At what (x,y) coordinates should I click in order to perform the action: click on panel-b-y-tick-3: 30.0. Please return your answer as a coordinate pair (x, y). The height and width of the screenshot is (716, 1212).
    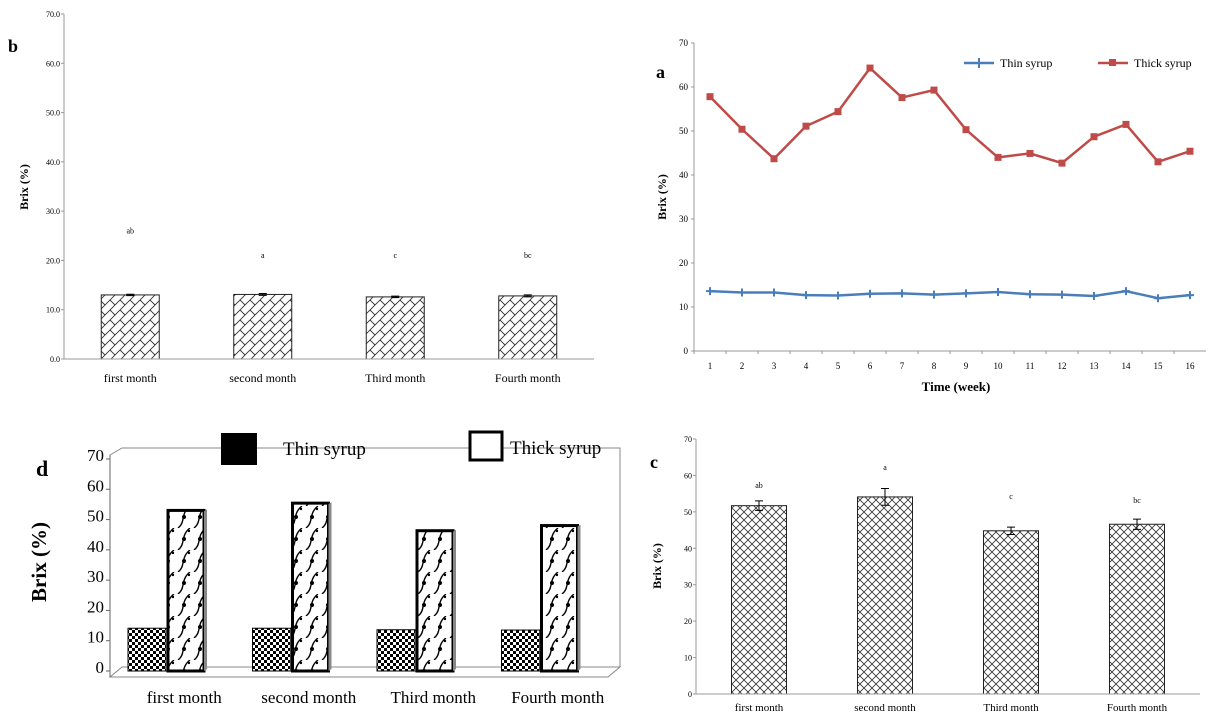
    Looking at the image, I should click on (53, 211).